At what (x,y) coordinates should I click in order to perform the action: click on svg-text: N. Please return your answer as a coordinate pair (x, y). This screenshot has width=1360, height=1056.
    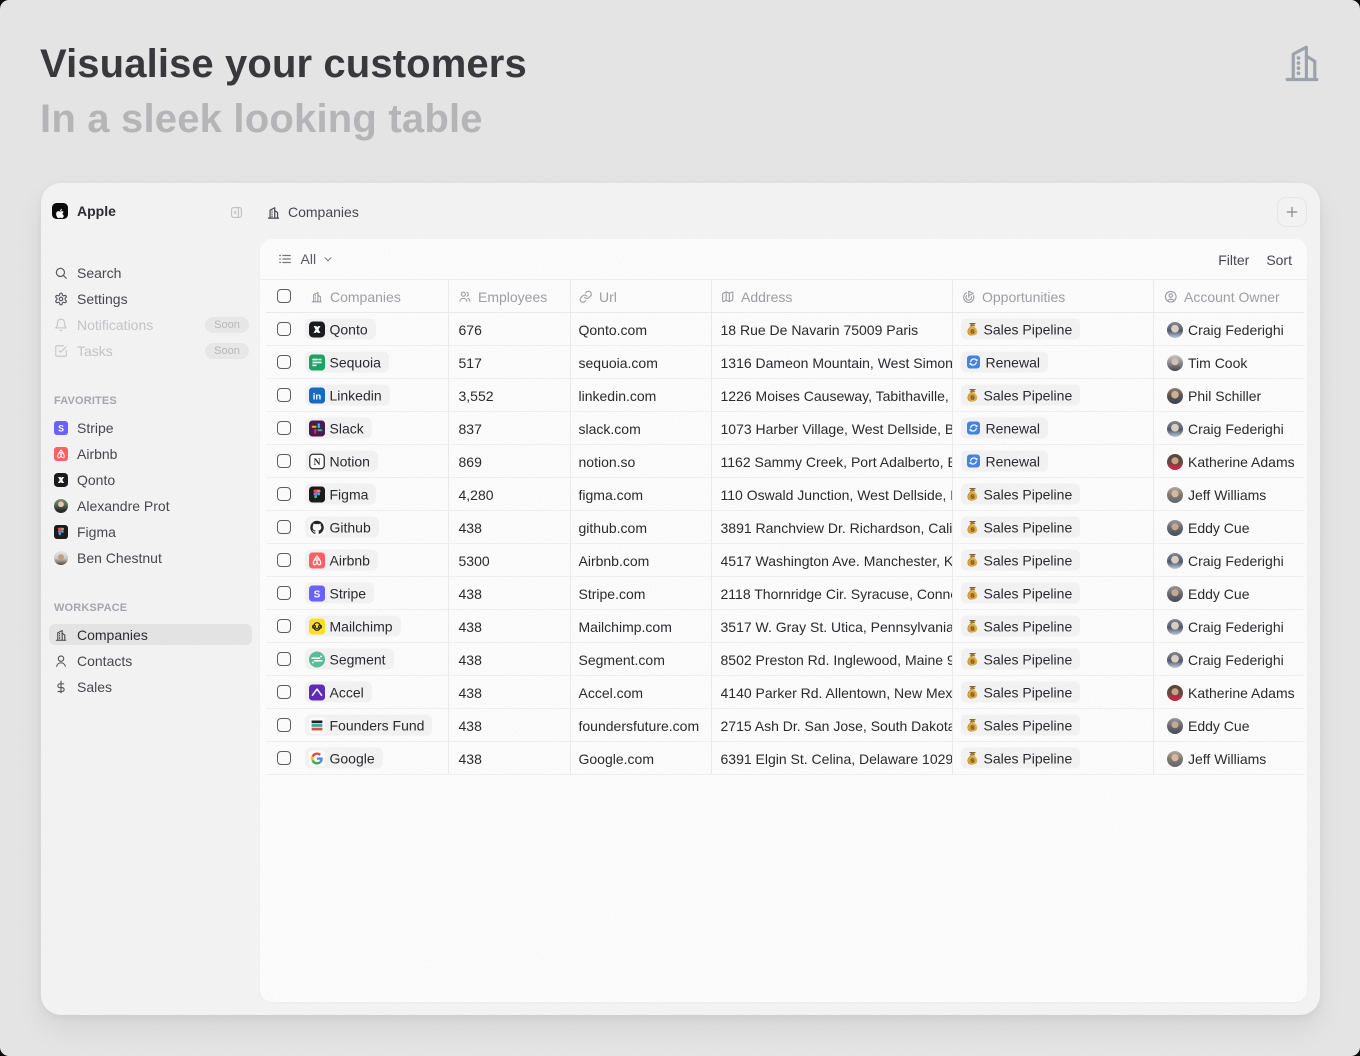
    Looking at the image, I should click on (316, 463).